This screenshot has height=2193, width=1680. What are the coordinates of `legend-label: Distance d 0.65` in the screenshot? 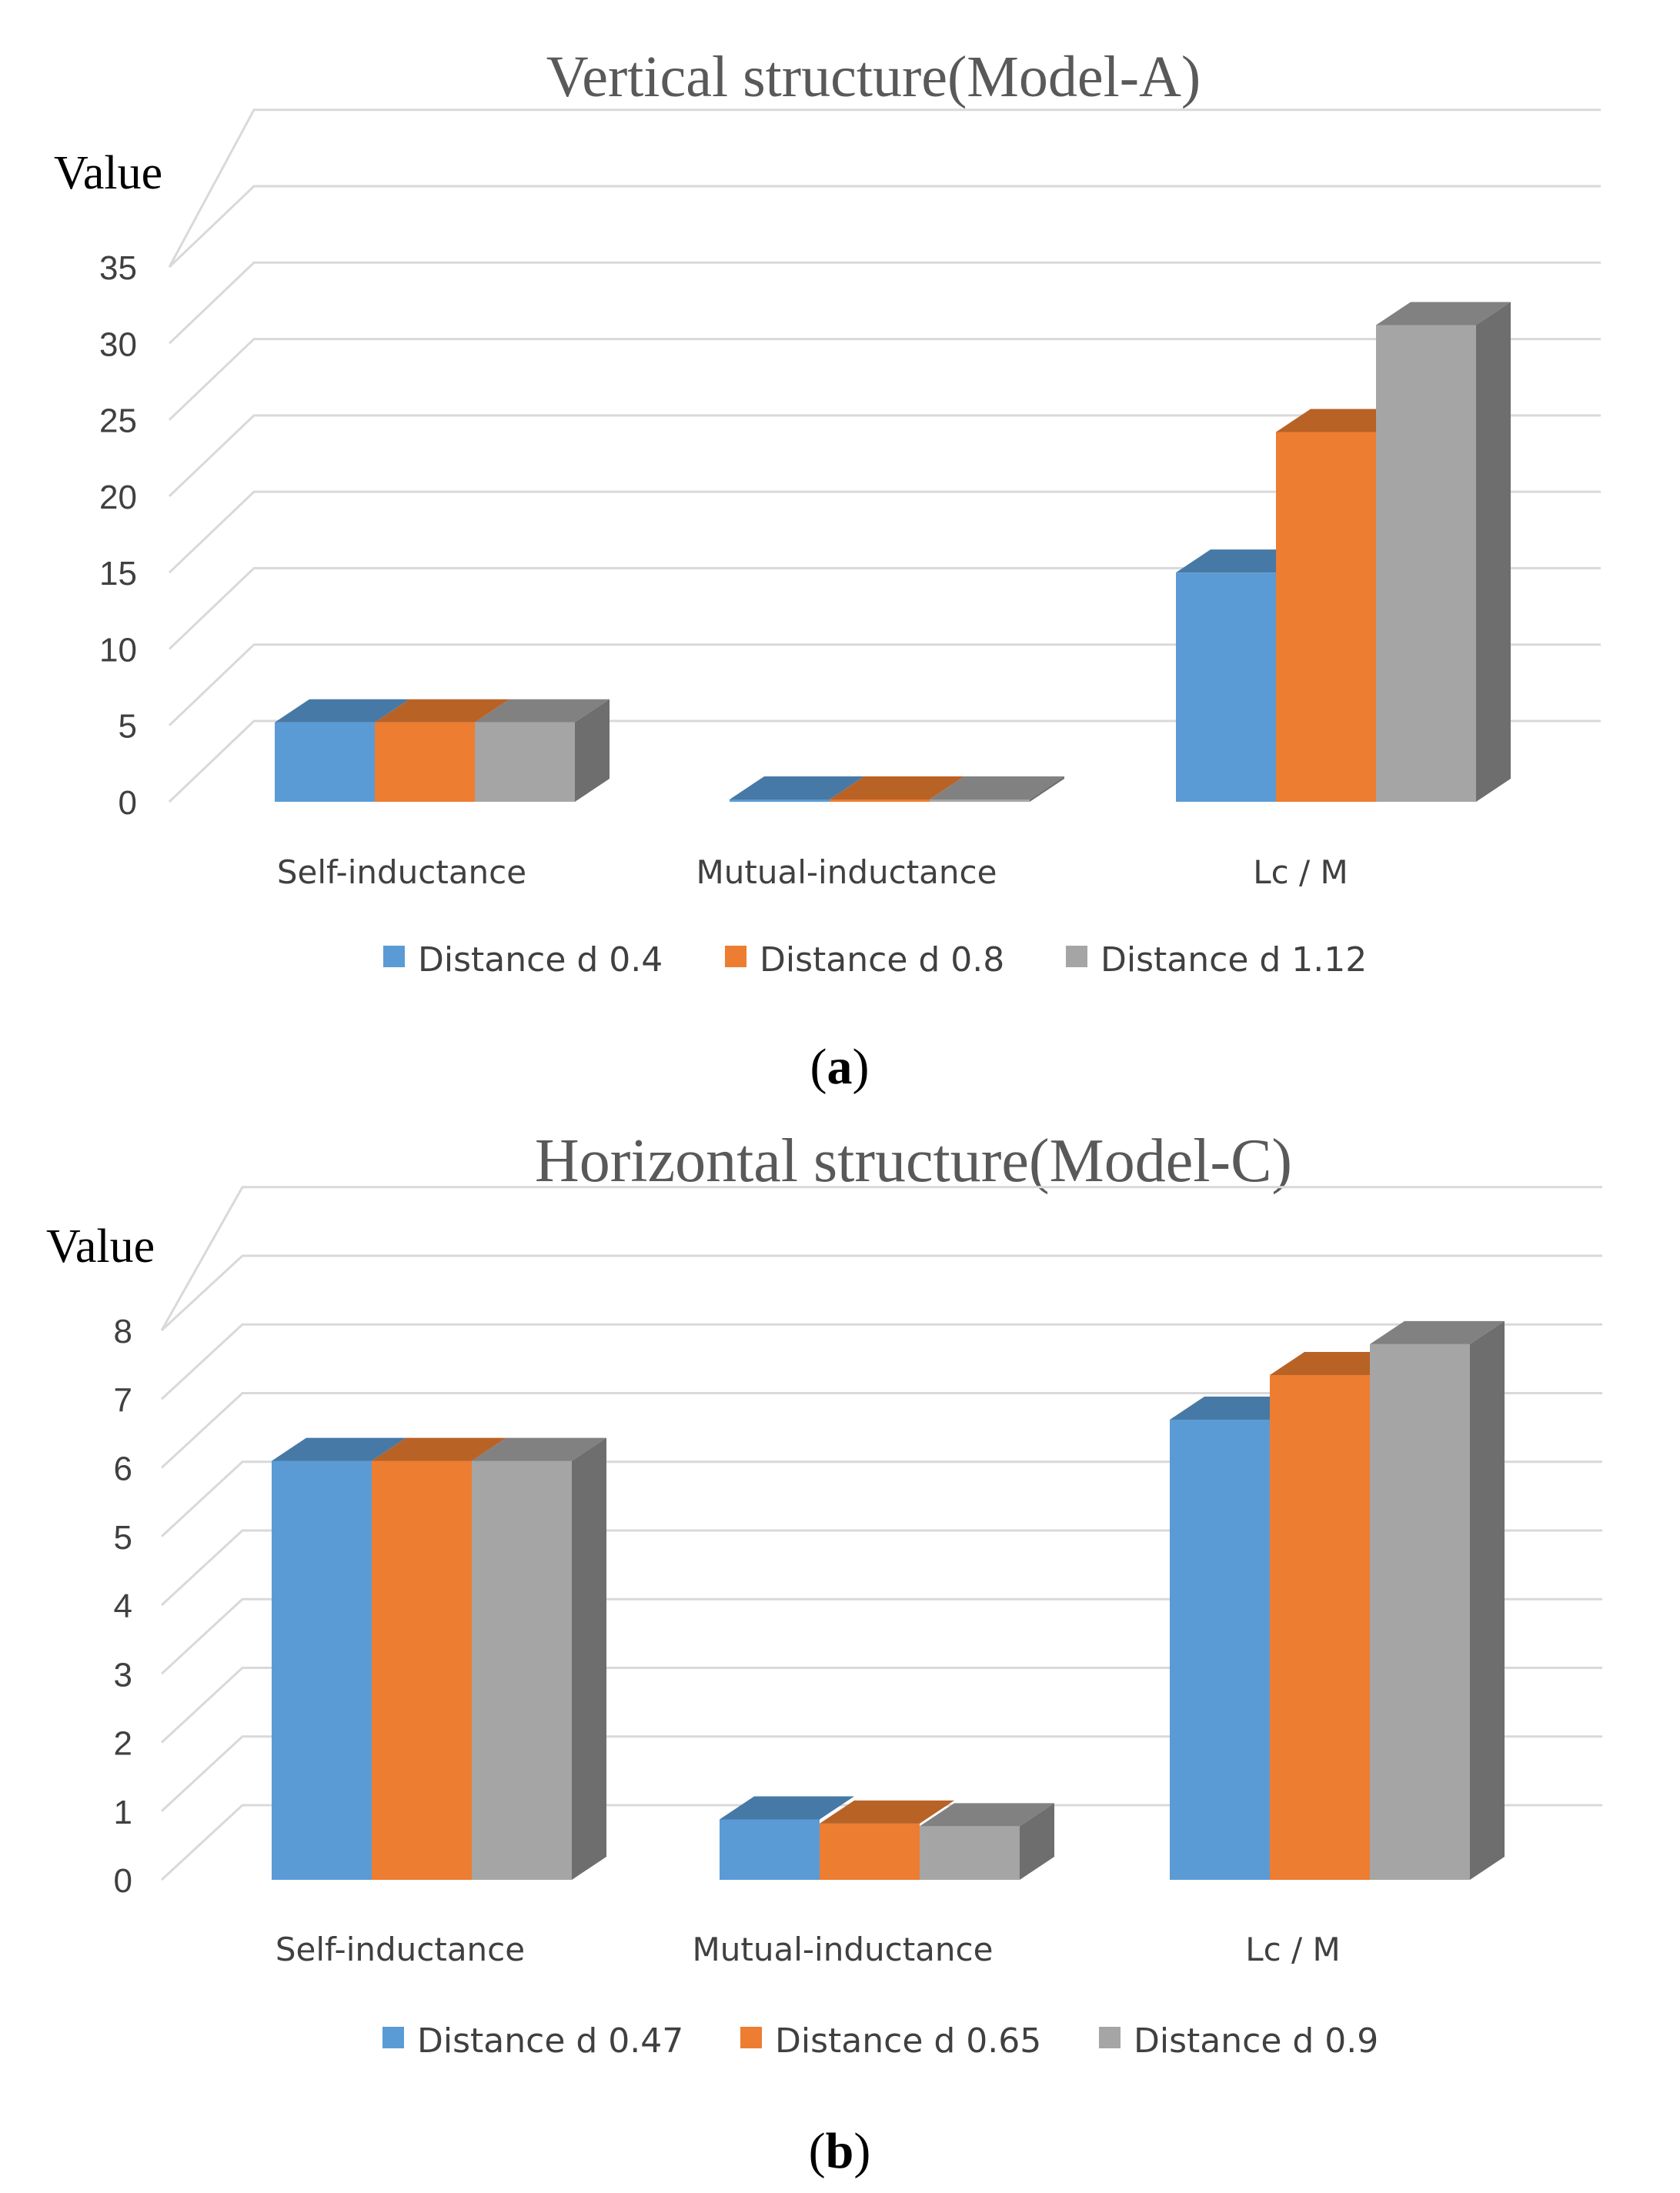 It's located at (908, 2041).